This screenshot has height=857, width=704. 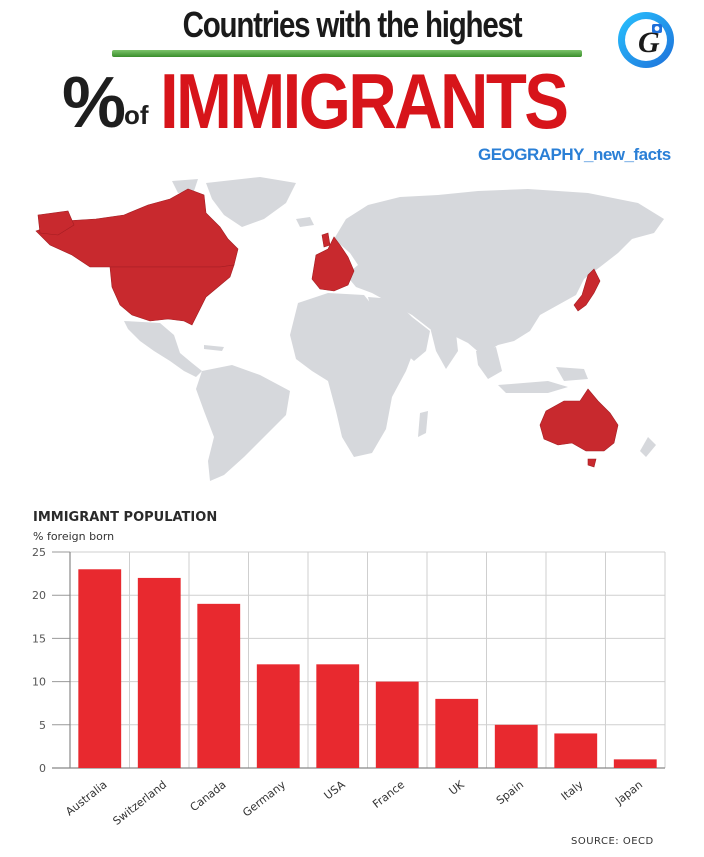 What do you see at coordinates (628, 793) in the screenshot?
I see `x-tick-label: Japan` at bounding box center [628, 793].